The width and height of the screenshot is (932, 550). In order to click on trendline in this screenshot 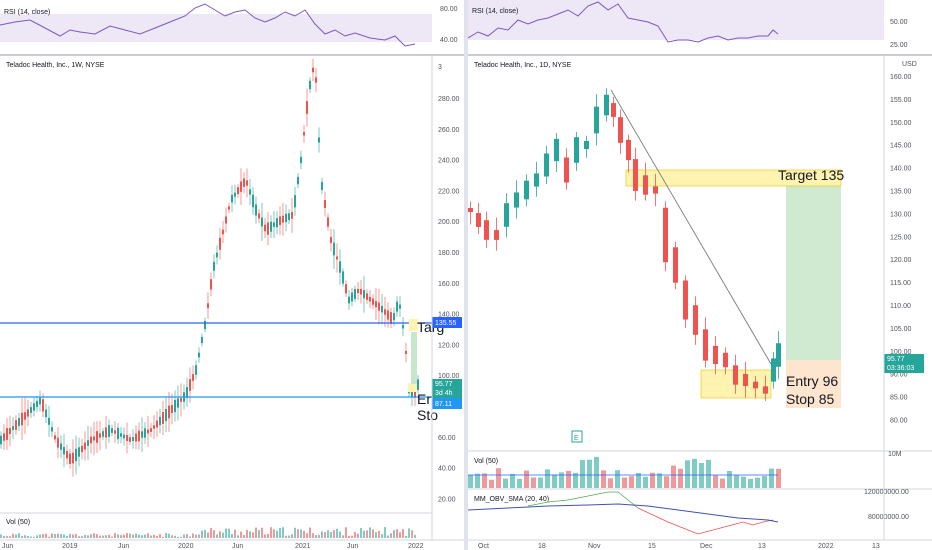, I will do `click(691, 227)`.